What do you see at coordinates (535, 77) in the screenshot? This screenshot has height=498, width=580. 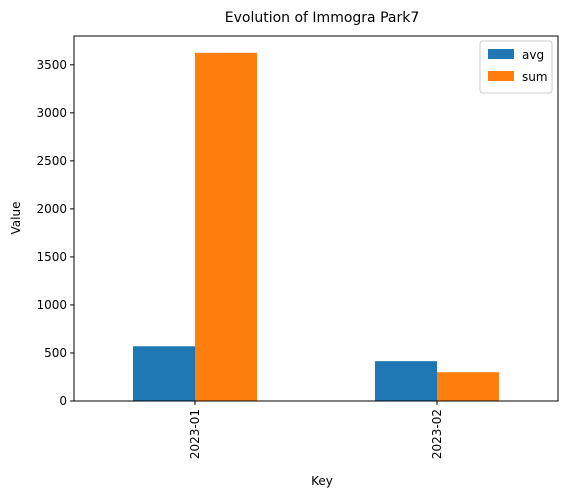 I see `legend-label-sum: sum` at bounding box center [535, 77].